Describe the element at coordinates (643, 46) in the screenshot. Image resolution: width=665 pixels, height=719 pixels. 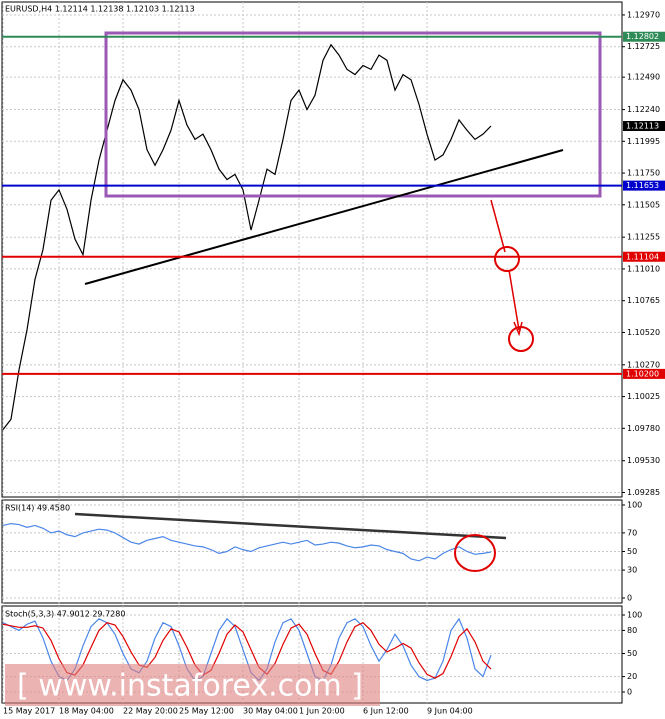
I see `y-tick-label: 1.12725` at that location.